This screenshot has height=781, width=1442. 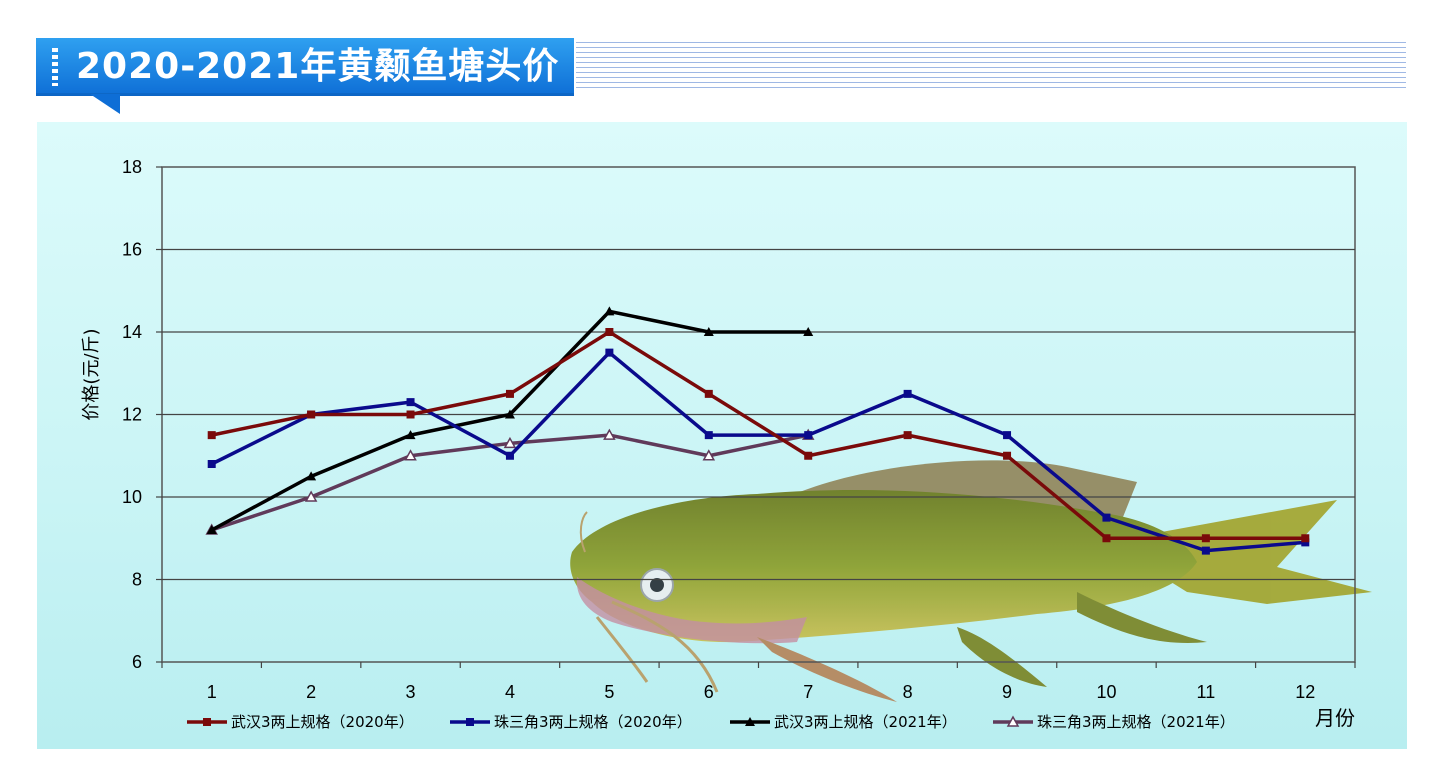 I want to click on x-tick-label: 2, so click(x=311, y=692).